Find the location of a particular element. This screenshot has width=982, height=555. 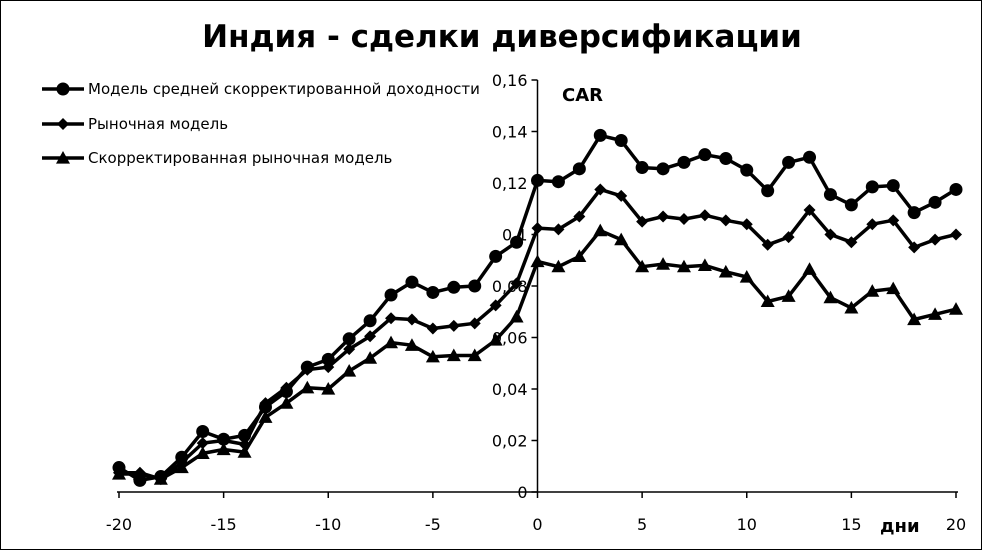

legend-entry: Скорректированная рыночная модель is located at coordinates (217, 158).